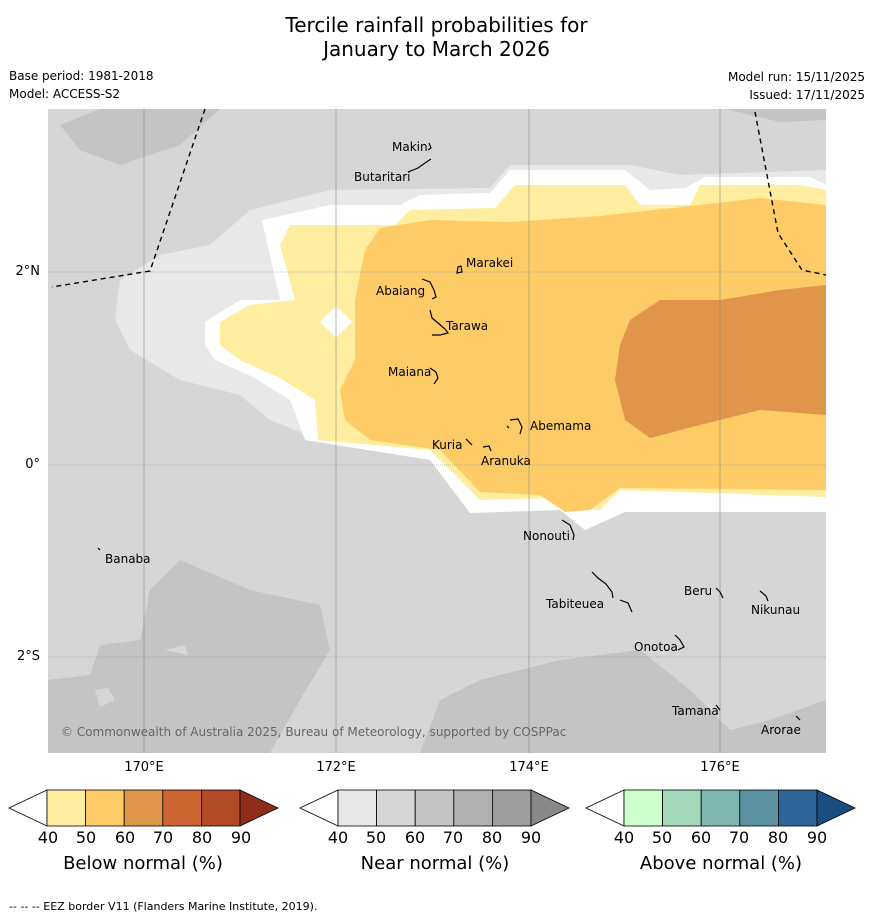 The width and height of the screenshot is (873, 919). Describe the element at coordinates (409, 372) in the screenshot. I see `island-label-maiana: Maiana` at that location.